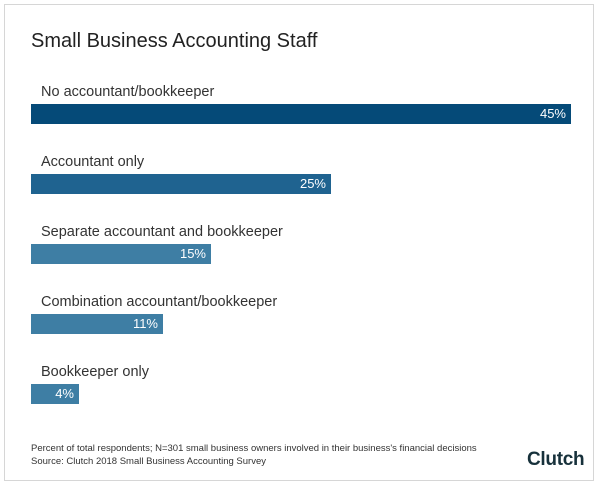 Image resolution: width=600 pixels, height=487 pixels. Describe the element at coordinates (145, 323) in the screenshot. I see `bar-value-label: 11%` at that location.